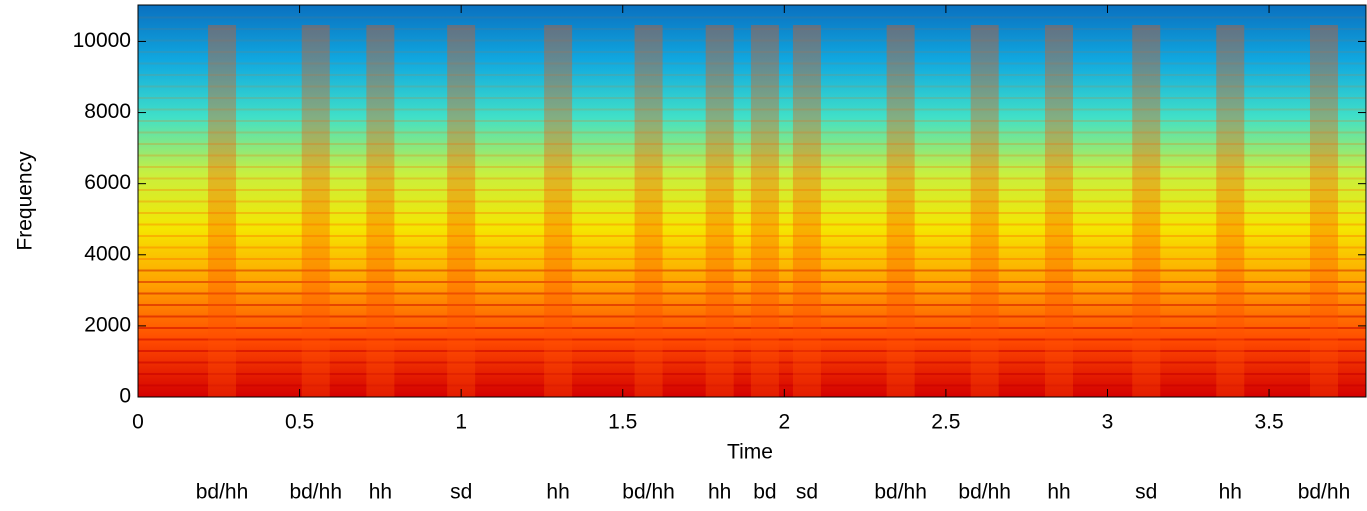  What do you see at coordinates (102, 40) in the screenshot?
I see `y-tick-label: 10000` at bounding box center [102, 40].